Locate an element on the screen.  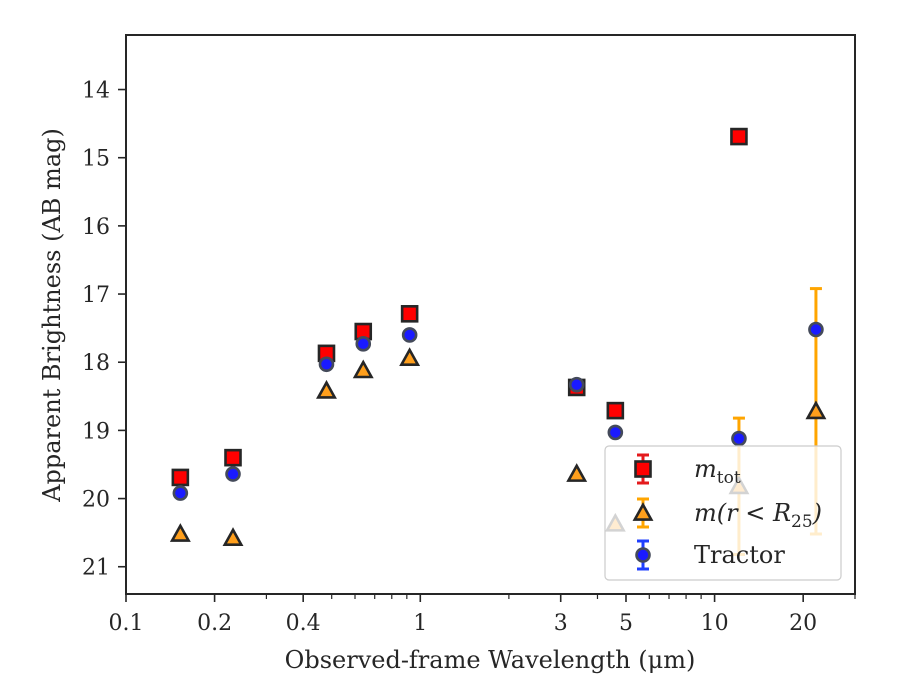
legend-item-1: mtot is located at coordinates (687, 470).